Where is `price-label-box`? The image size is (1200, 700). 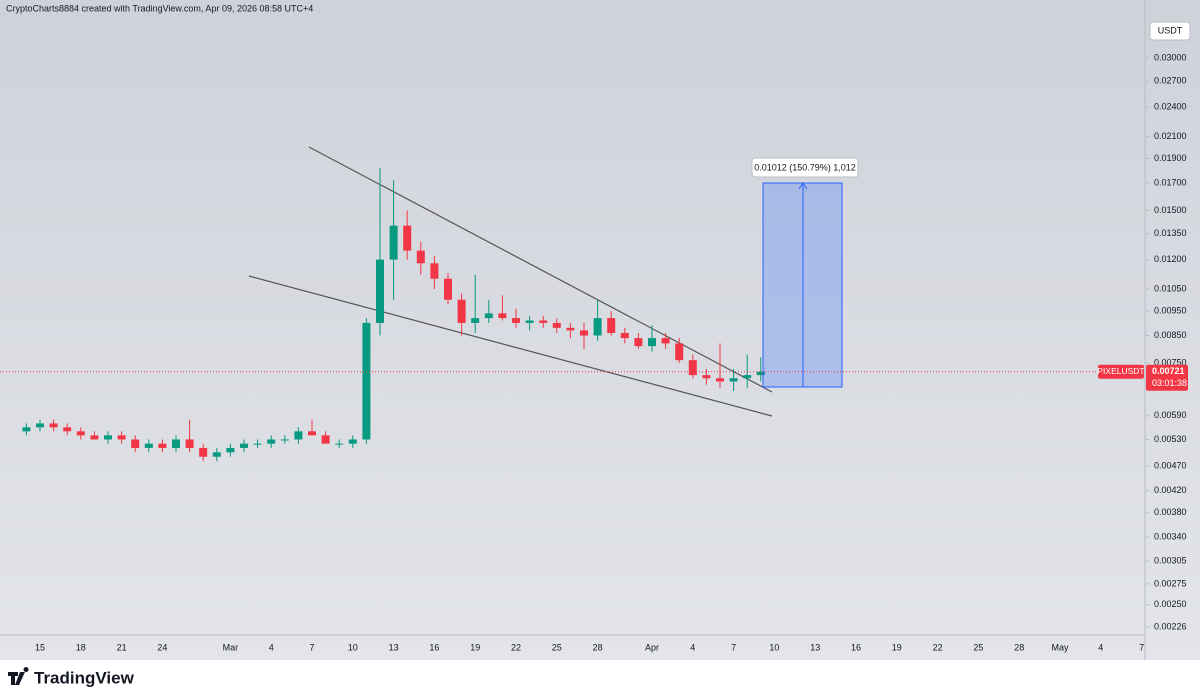
price-label-box is located at coordinates (1167, 377).